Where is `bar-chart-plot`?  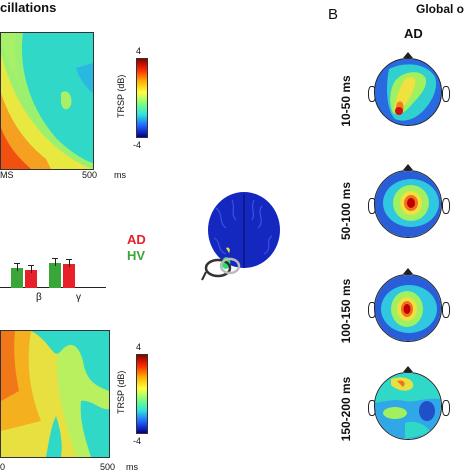
bar-chart-plot is located at coordinates (55, 258).